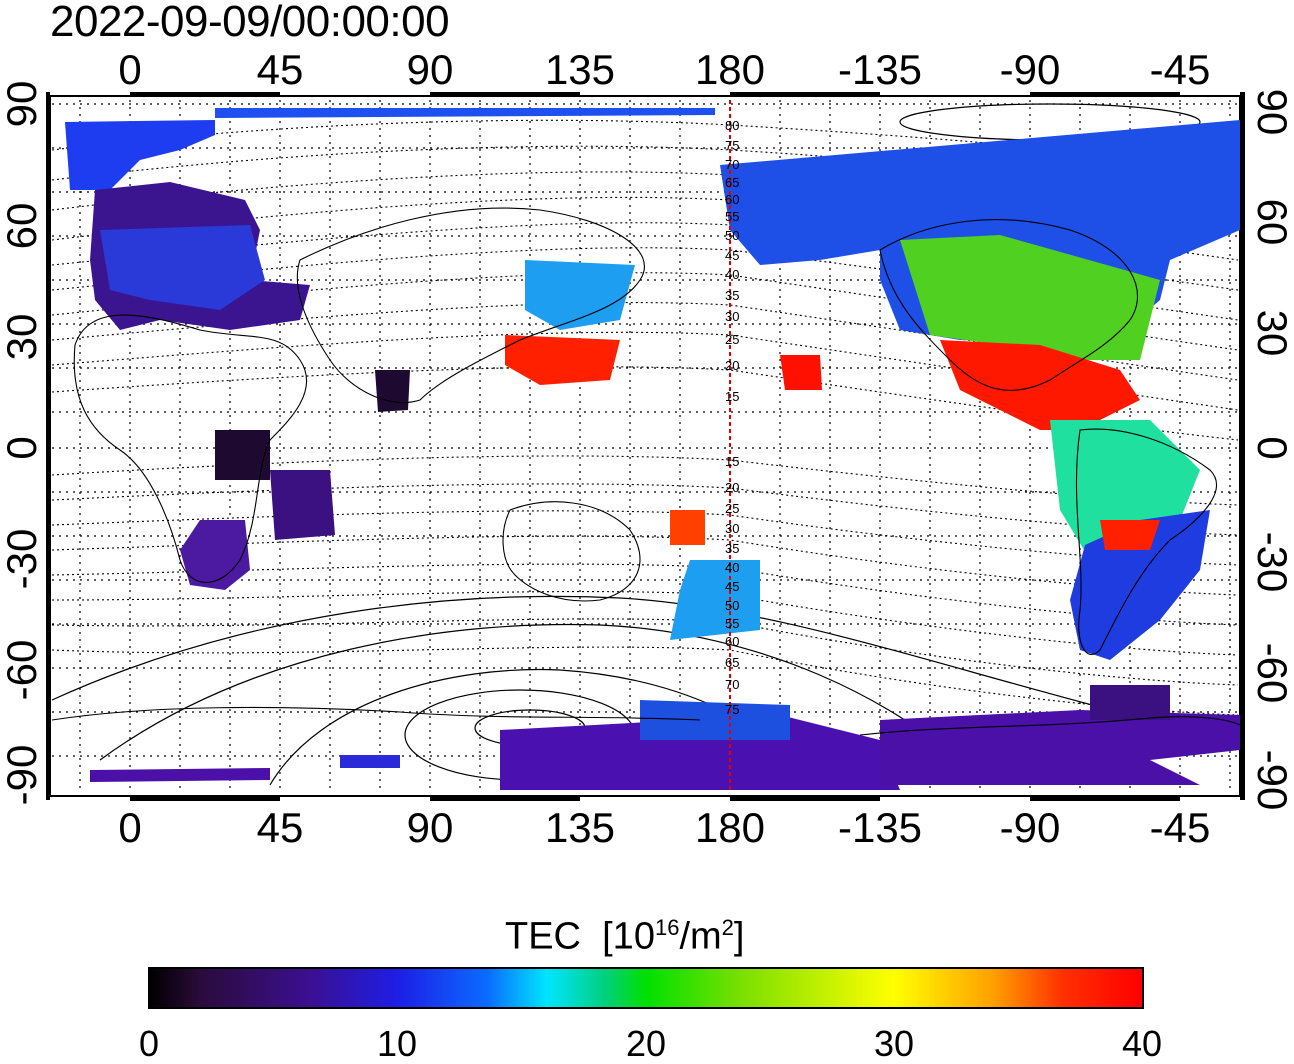 The width and height of the screenshot is (1294, 1064). I want to click on lon-tick-top: 180, so click(730, 69).